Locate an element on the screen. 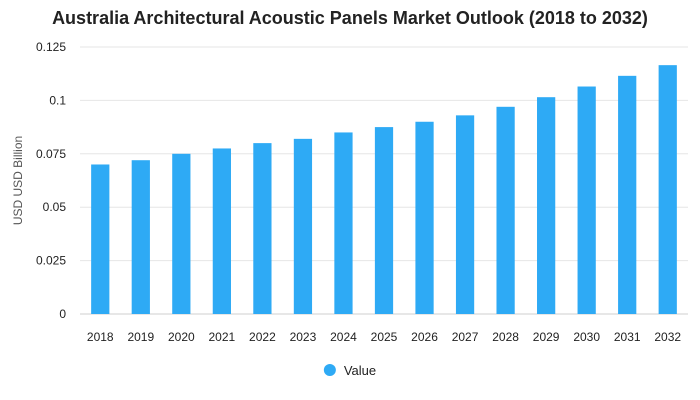 This screenshot has height=400, width=700. y-axis-label: USD USD Billion is located at coordinates (18, 180).